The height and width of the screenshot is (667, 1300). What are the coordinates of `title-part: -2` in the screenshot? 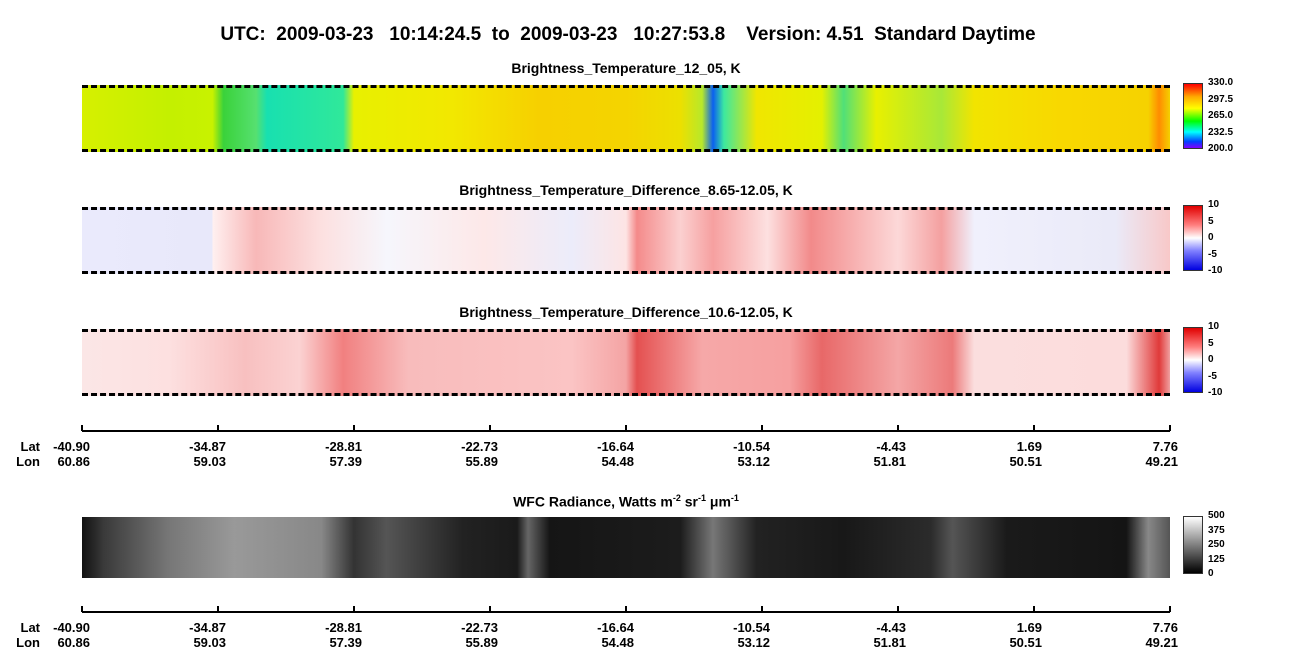 It's located at (676, 498).